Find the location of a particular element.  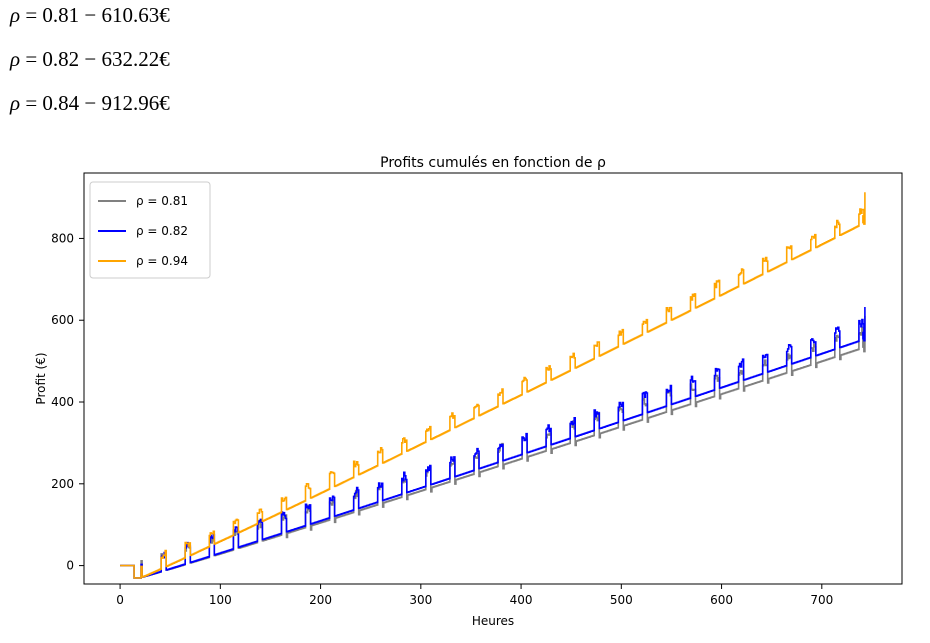

y-tick-label: 0 is located at coordinates (70, 566).